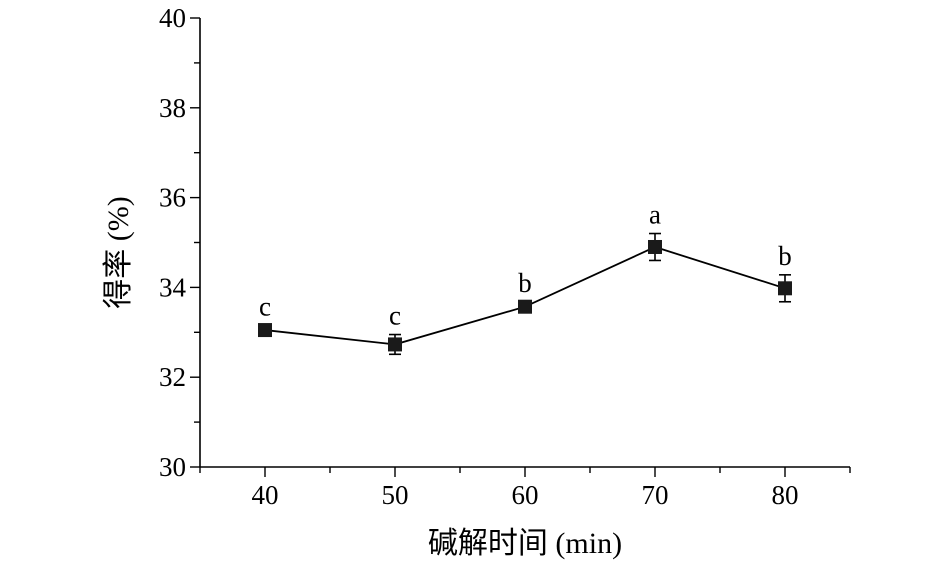 The width and height of the screenshot is (945, 564). I want to click on y-tick-label-38: 38, so click(172, 108).